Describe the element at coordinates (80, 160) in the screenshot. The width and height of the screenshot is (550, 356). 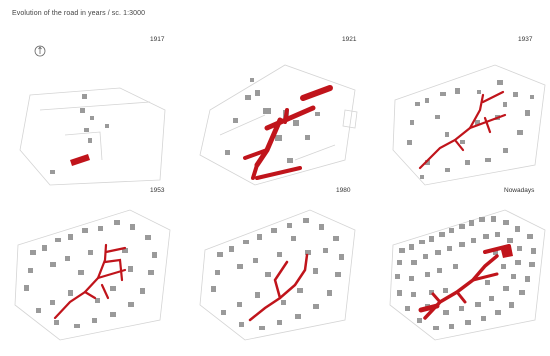
I see `road-segment` at that location.